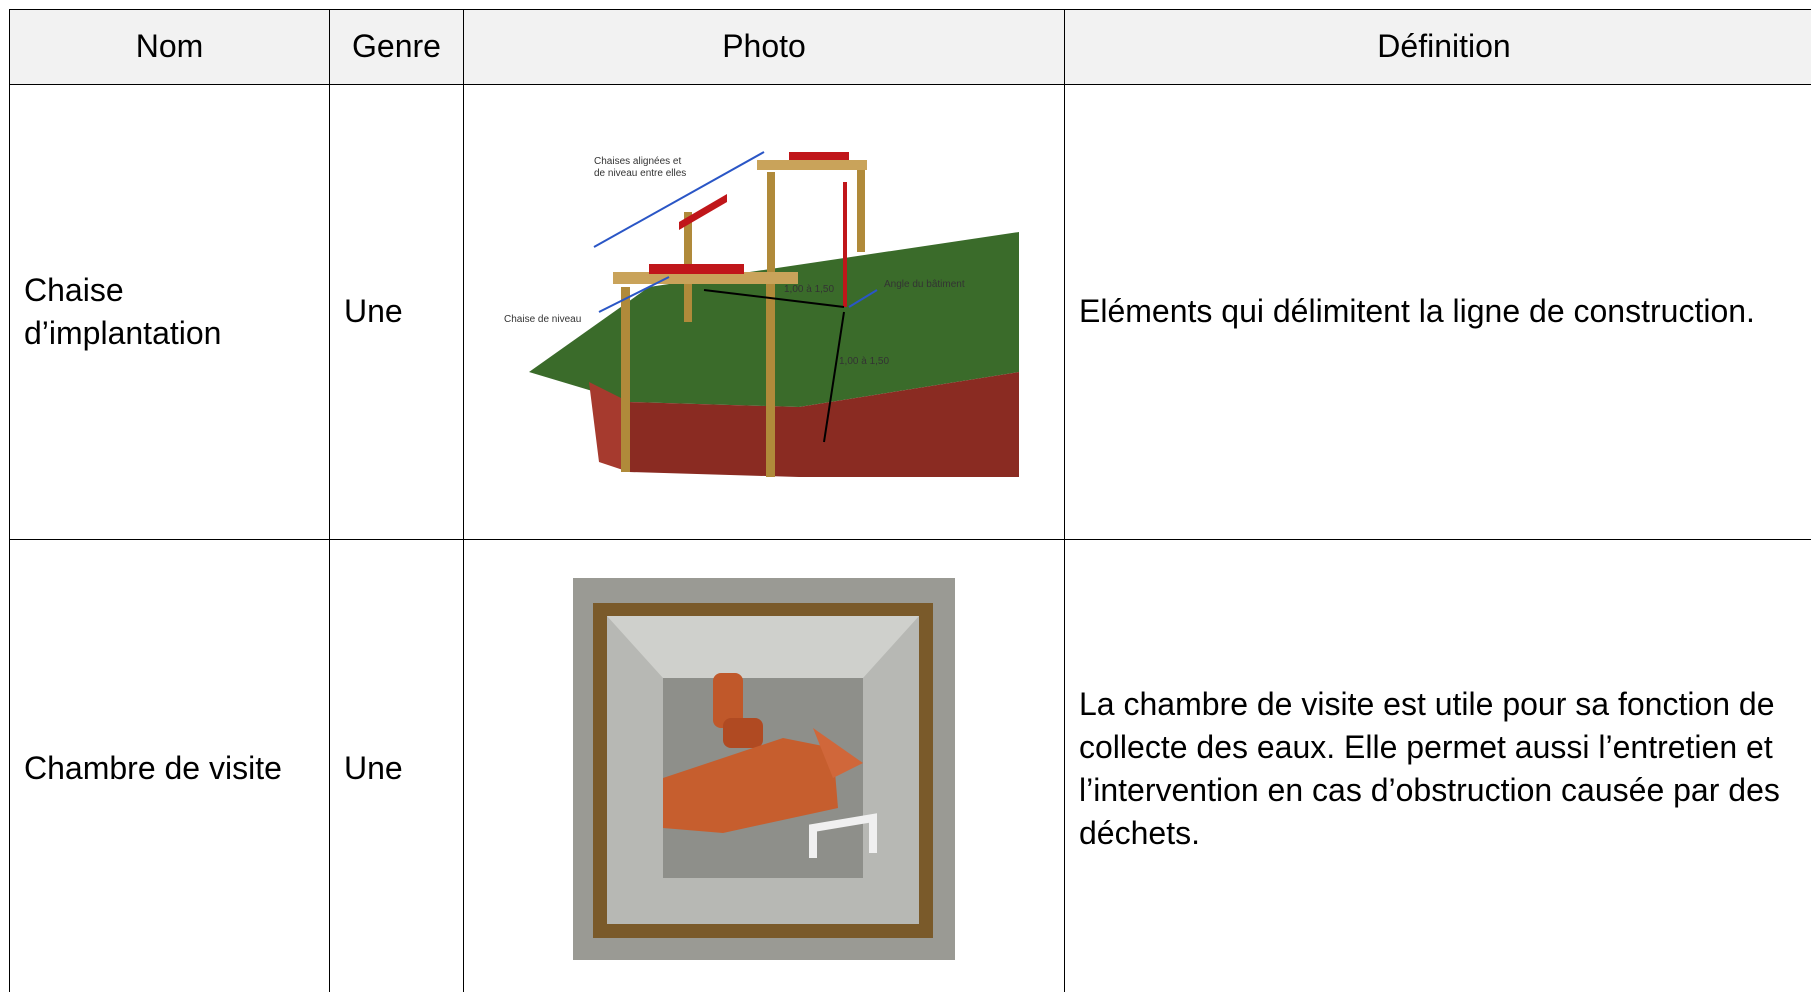 The image size is (1811, 992). What do you see at coordinates (542, 319) in the screenshot?
I see `photo-label: Chaise de niveau` at bounding box center [542, 319].